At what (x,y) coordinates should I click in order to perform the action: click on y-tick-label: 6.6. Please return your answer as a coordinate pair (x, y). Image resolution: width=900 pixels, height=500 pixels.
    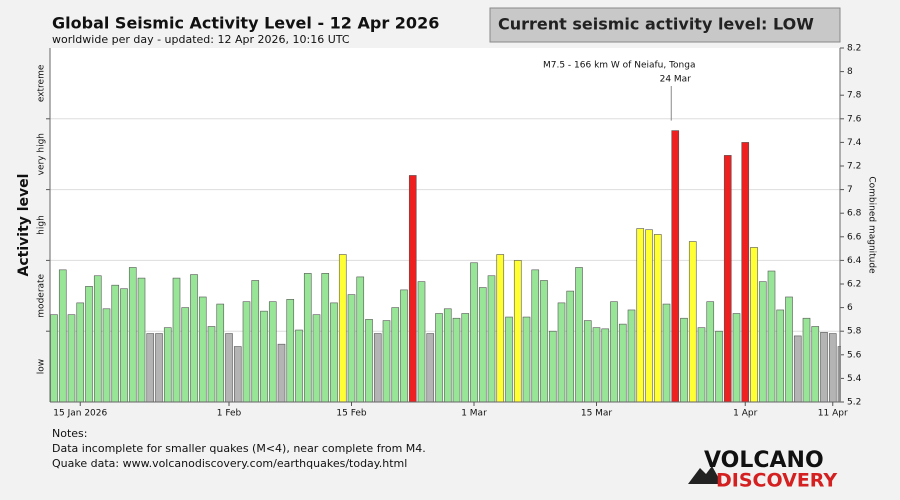
    Looking at the image, I should click on (854, 237).